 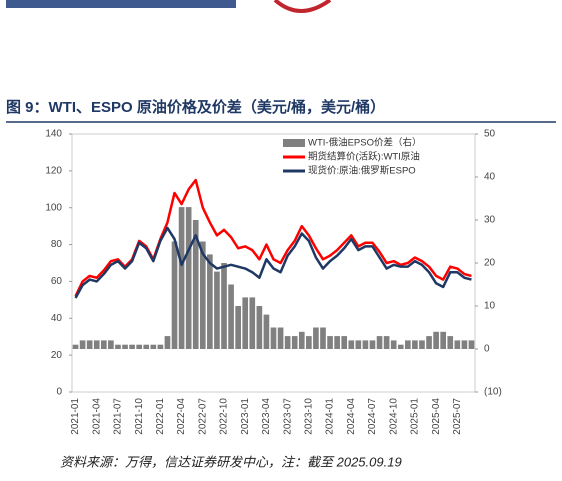 I want to click on legend-label: 现货价:原油:俄罗斯ESPO, so click(x=362, y=171).